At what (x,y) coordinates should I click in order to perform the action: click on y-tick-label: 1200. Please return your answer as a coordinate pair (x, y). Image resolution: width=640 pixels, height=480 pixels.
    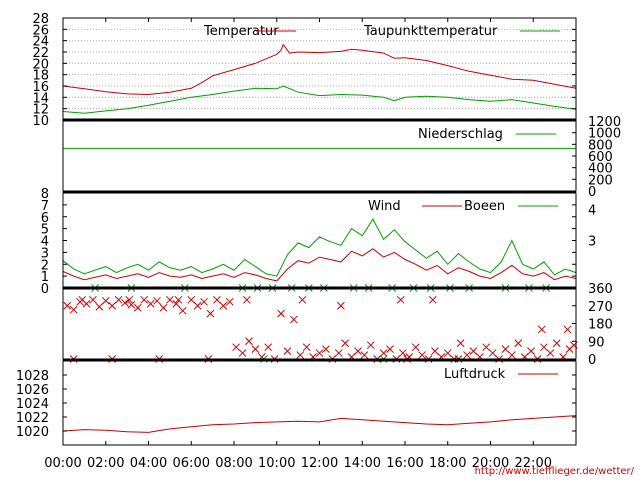
    Looking at the image, I should click on (604, 122).